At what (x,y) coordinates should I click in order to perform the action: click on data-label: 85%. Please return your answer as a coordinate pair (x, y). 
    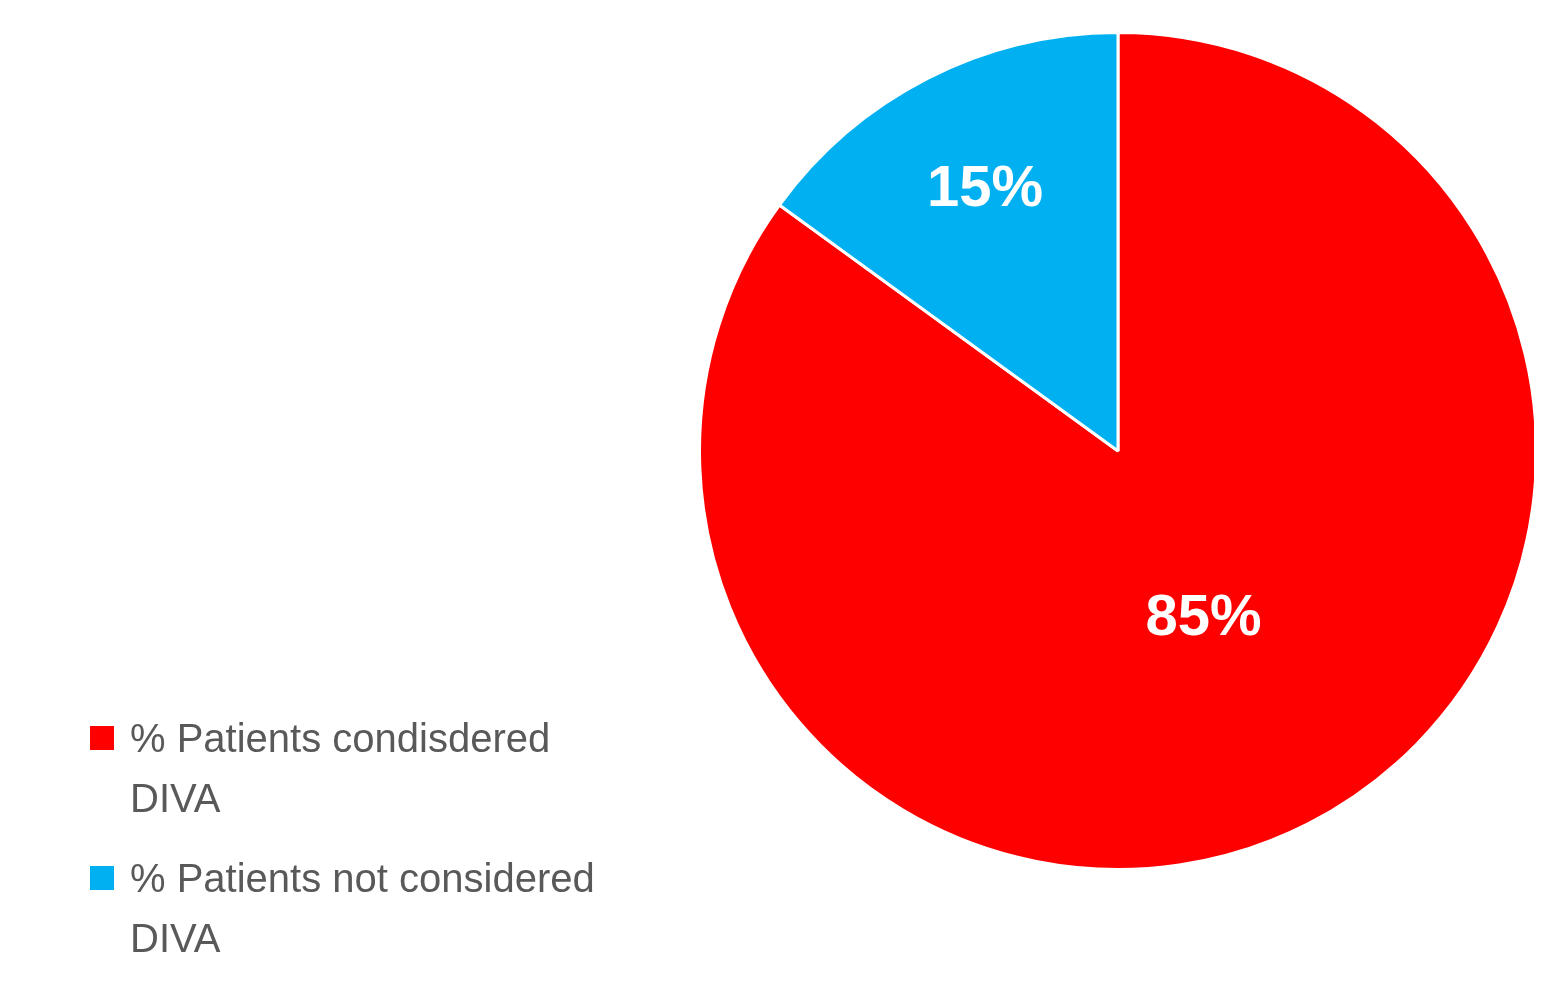
    Looking at the image, I should click on (1203, 614).